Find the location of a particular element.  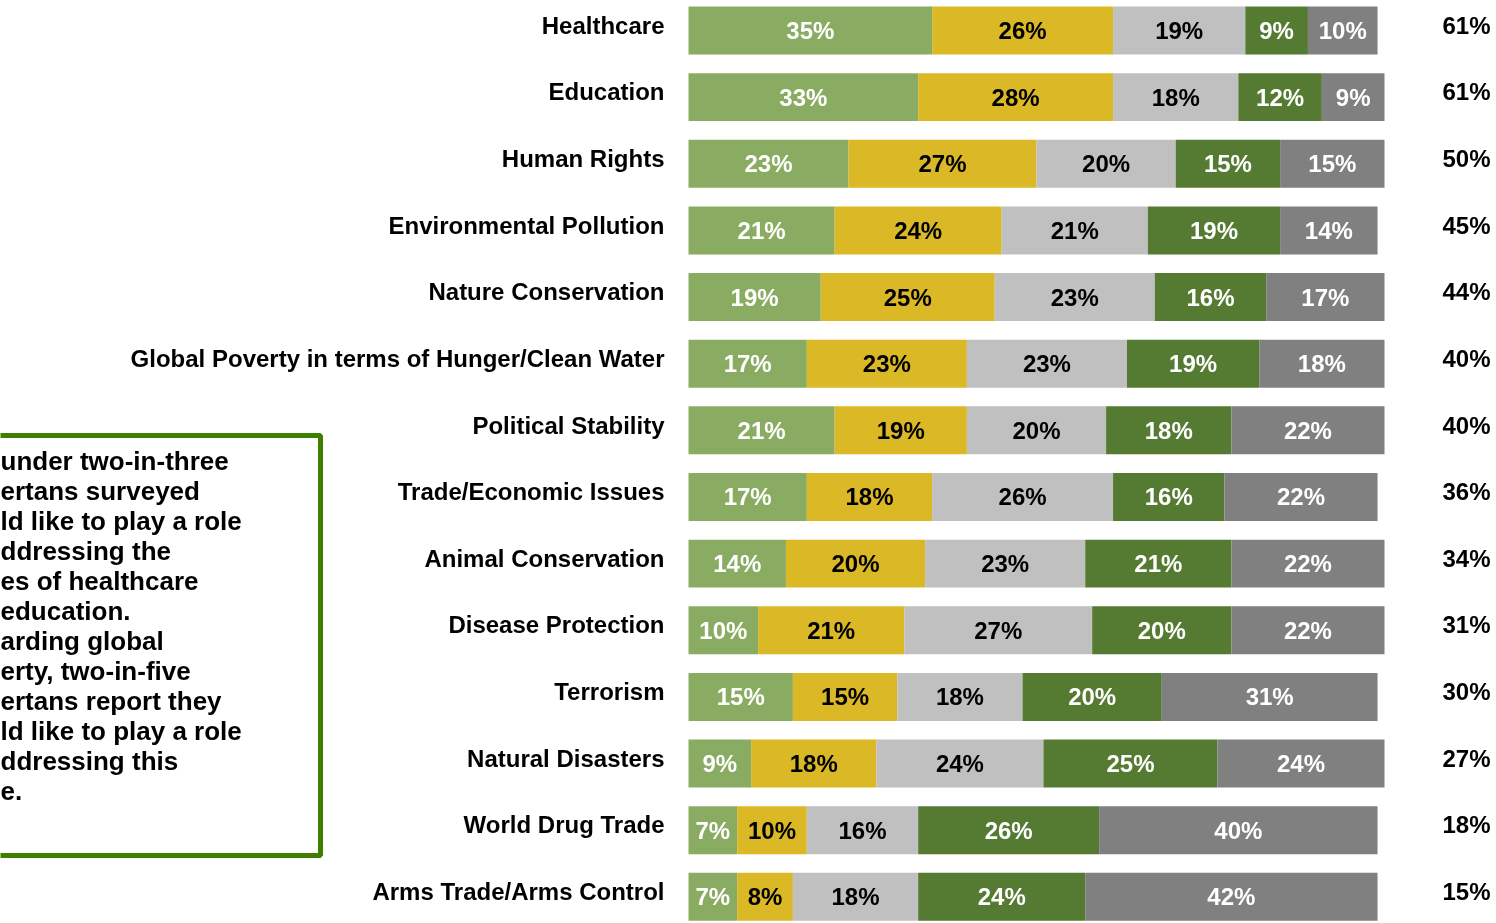

text: 27% is located at coordinates (1466, 758).